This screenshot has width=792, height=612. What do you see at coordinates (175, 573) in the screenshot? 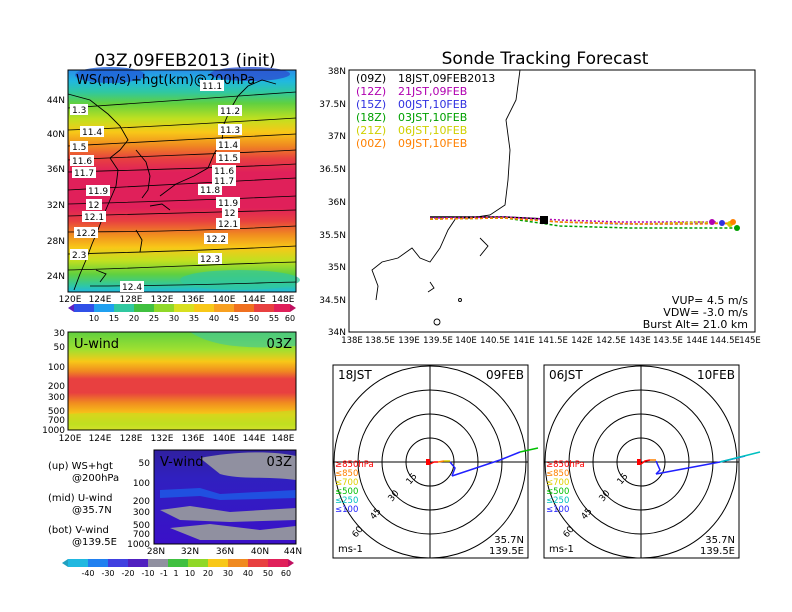
I see `bottom-cbar-label: 1` at bounding box center [175, 573].